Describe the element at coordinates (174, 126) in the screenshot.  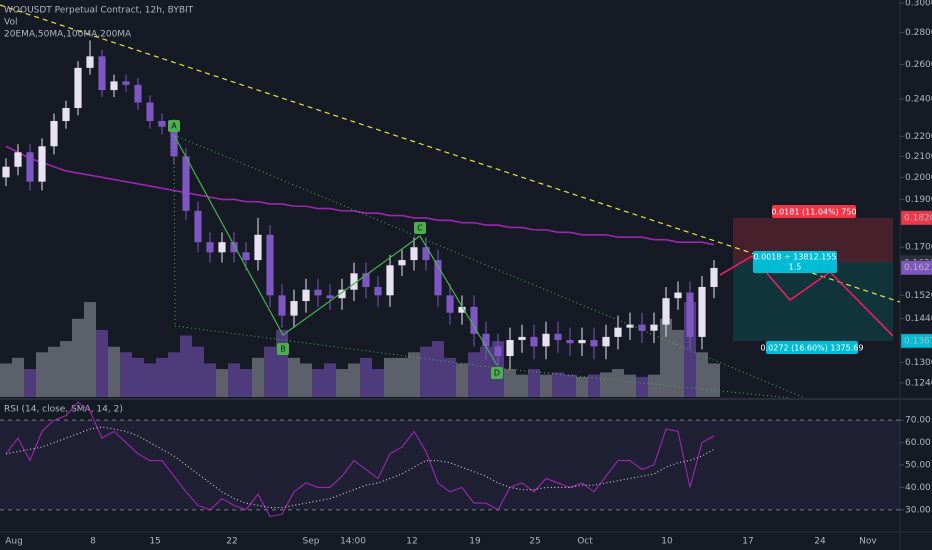
I see `point-label: A` at that location.